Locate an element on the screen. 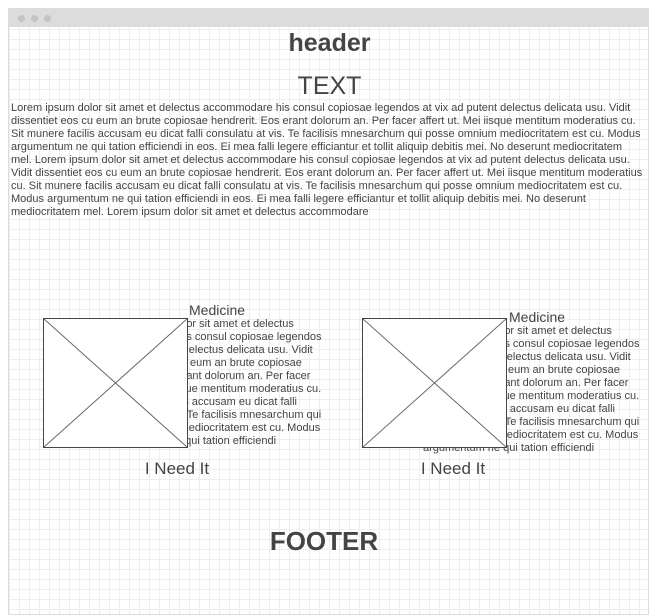 This screenshot has width=659, height=615. header: header is located at coordinates (329, 43).